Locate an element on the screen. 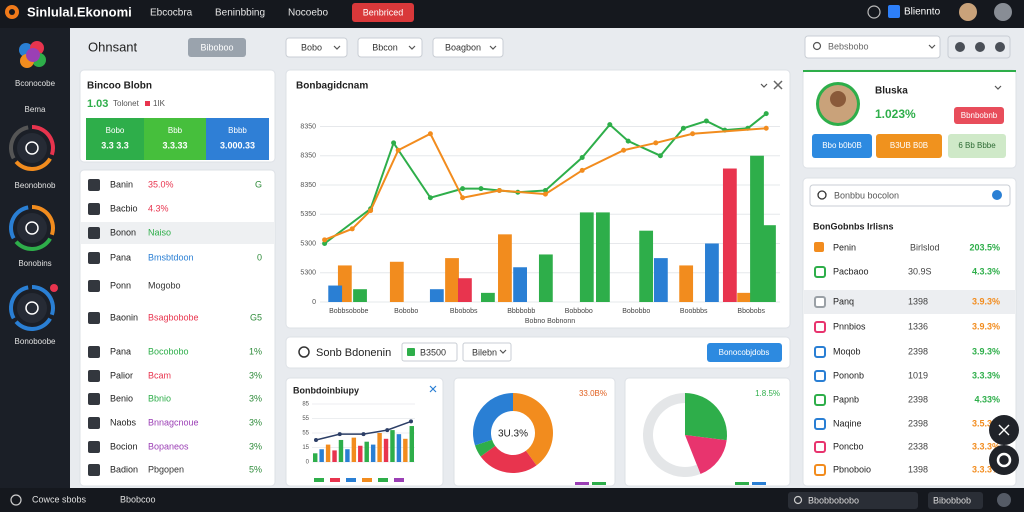 Image resolution: width=1024 pixels, height=512 pixels. footer-item: Bbobcoo is located at coordinates (138, 499).